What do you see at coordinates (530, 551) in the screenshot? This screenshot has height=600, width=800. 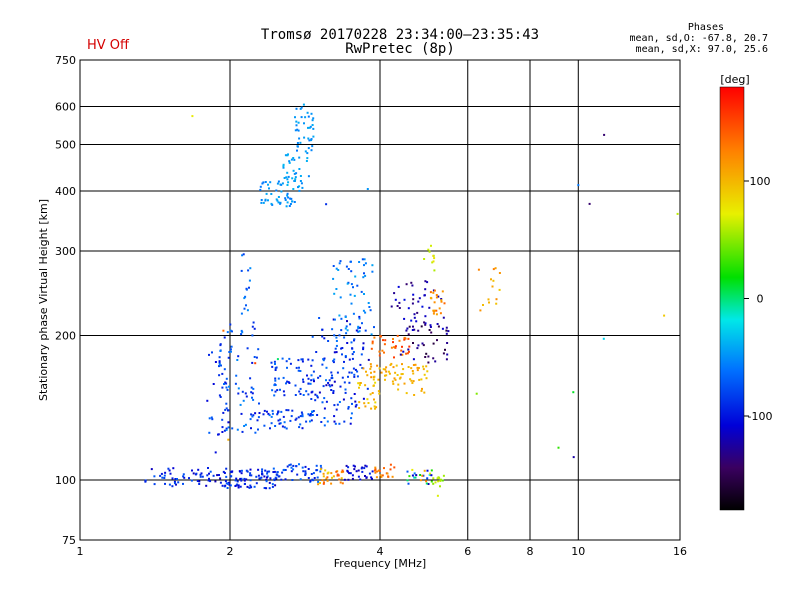 I see `x-tick-label: 8` at bounding box center [530, 551].